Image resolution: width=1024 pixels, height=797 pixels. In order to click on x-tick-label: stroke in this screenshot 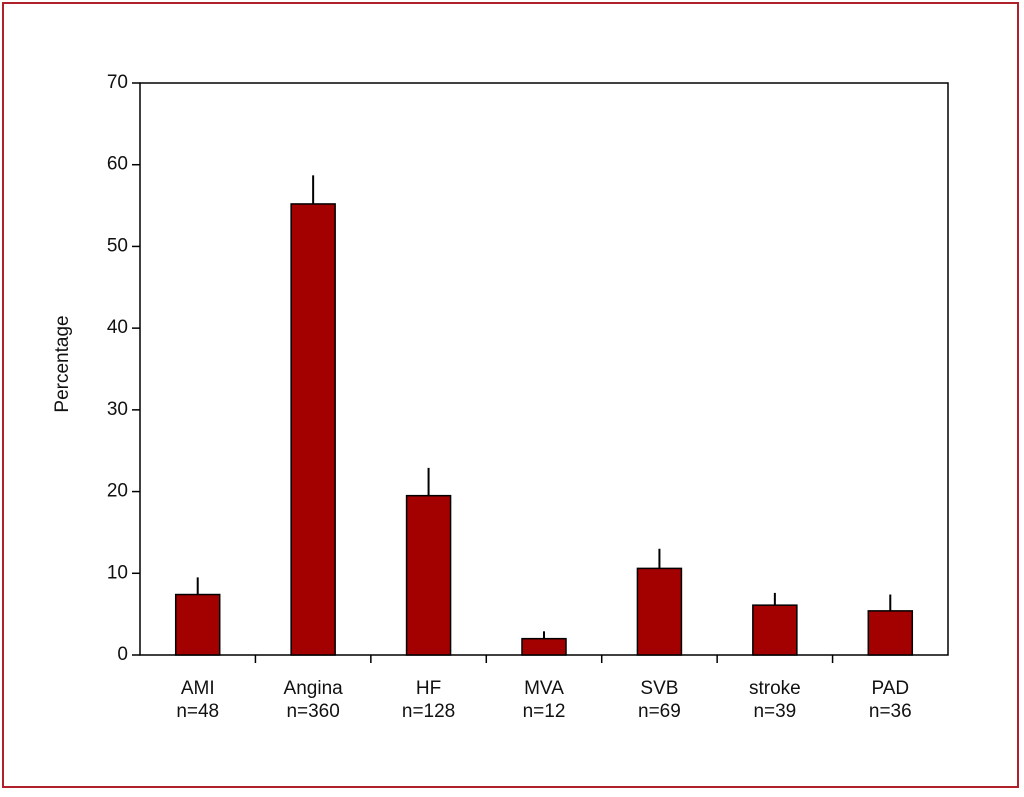, I will do `click(775, 688)`.